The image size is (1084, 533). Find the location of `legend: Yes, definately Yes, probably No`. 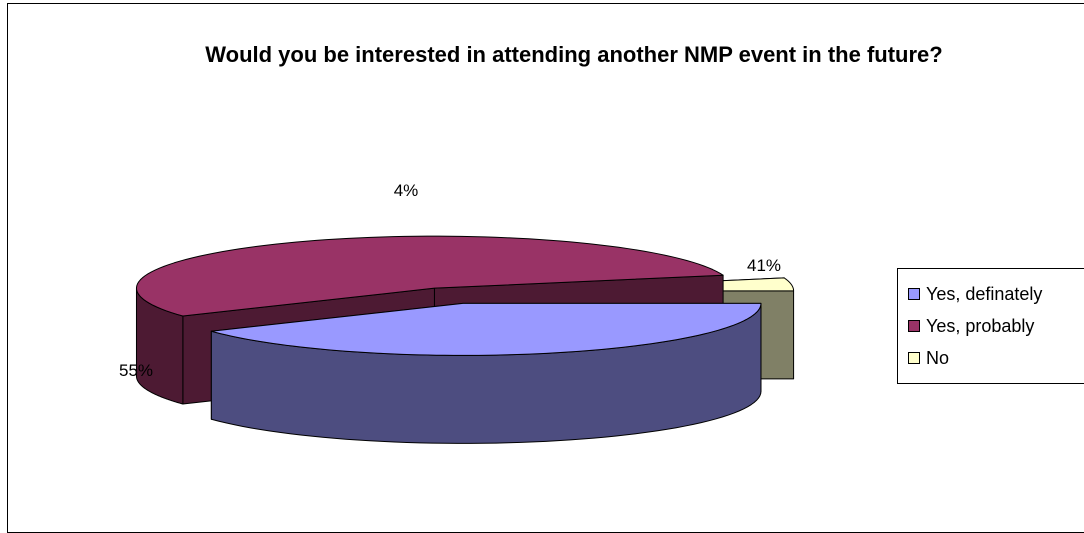

legend: Yes, definately Yes, probably No is located at coordinates (990, 326).